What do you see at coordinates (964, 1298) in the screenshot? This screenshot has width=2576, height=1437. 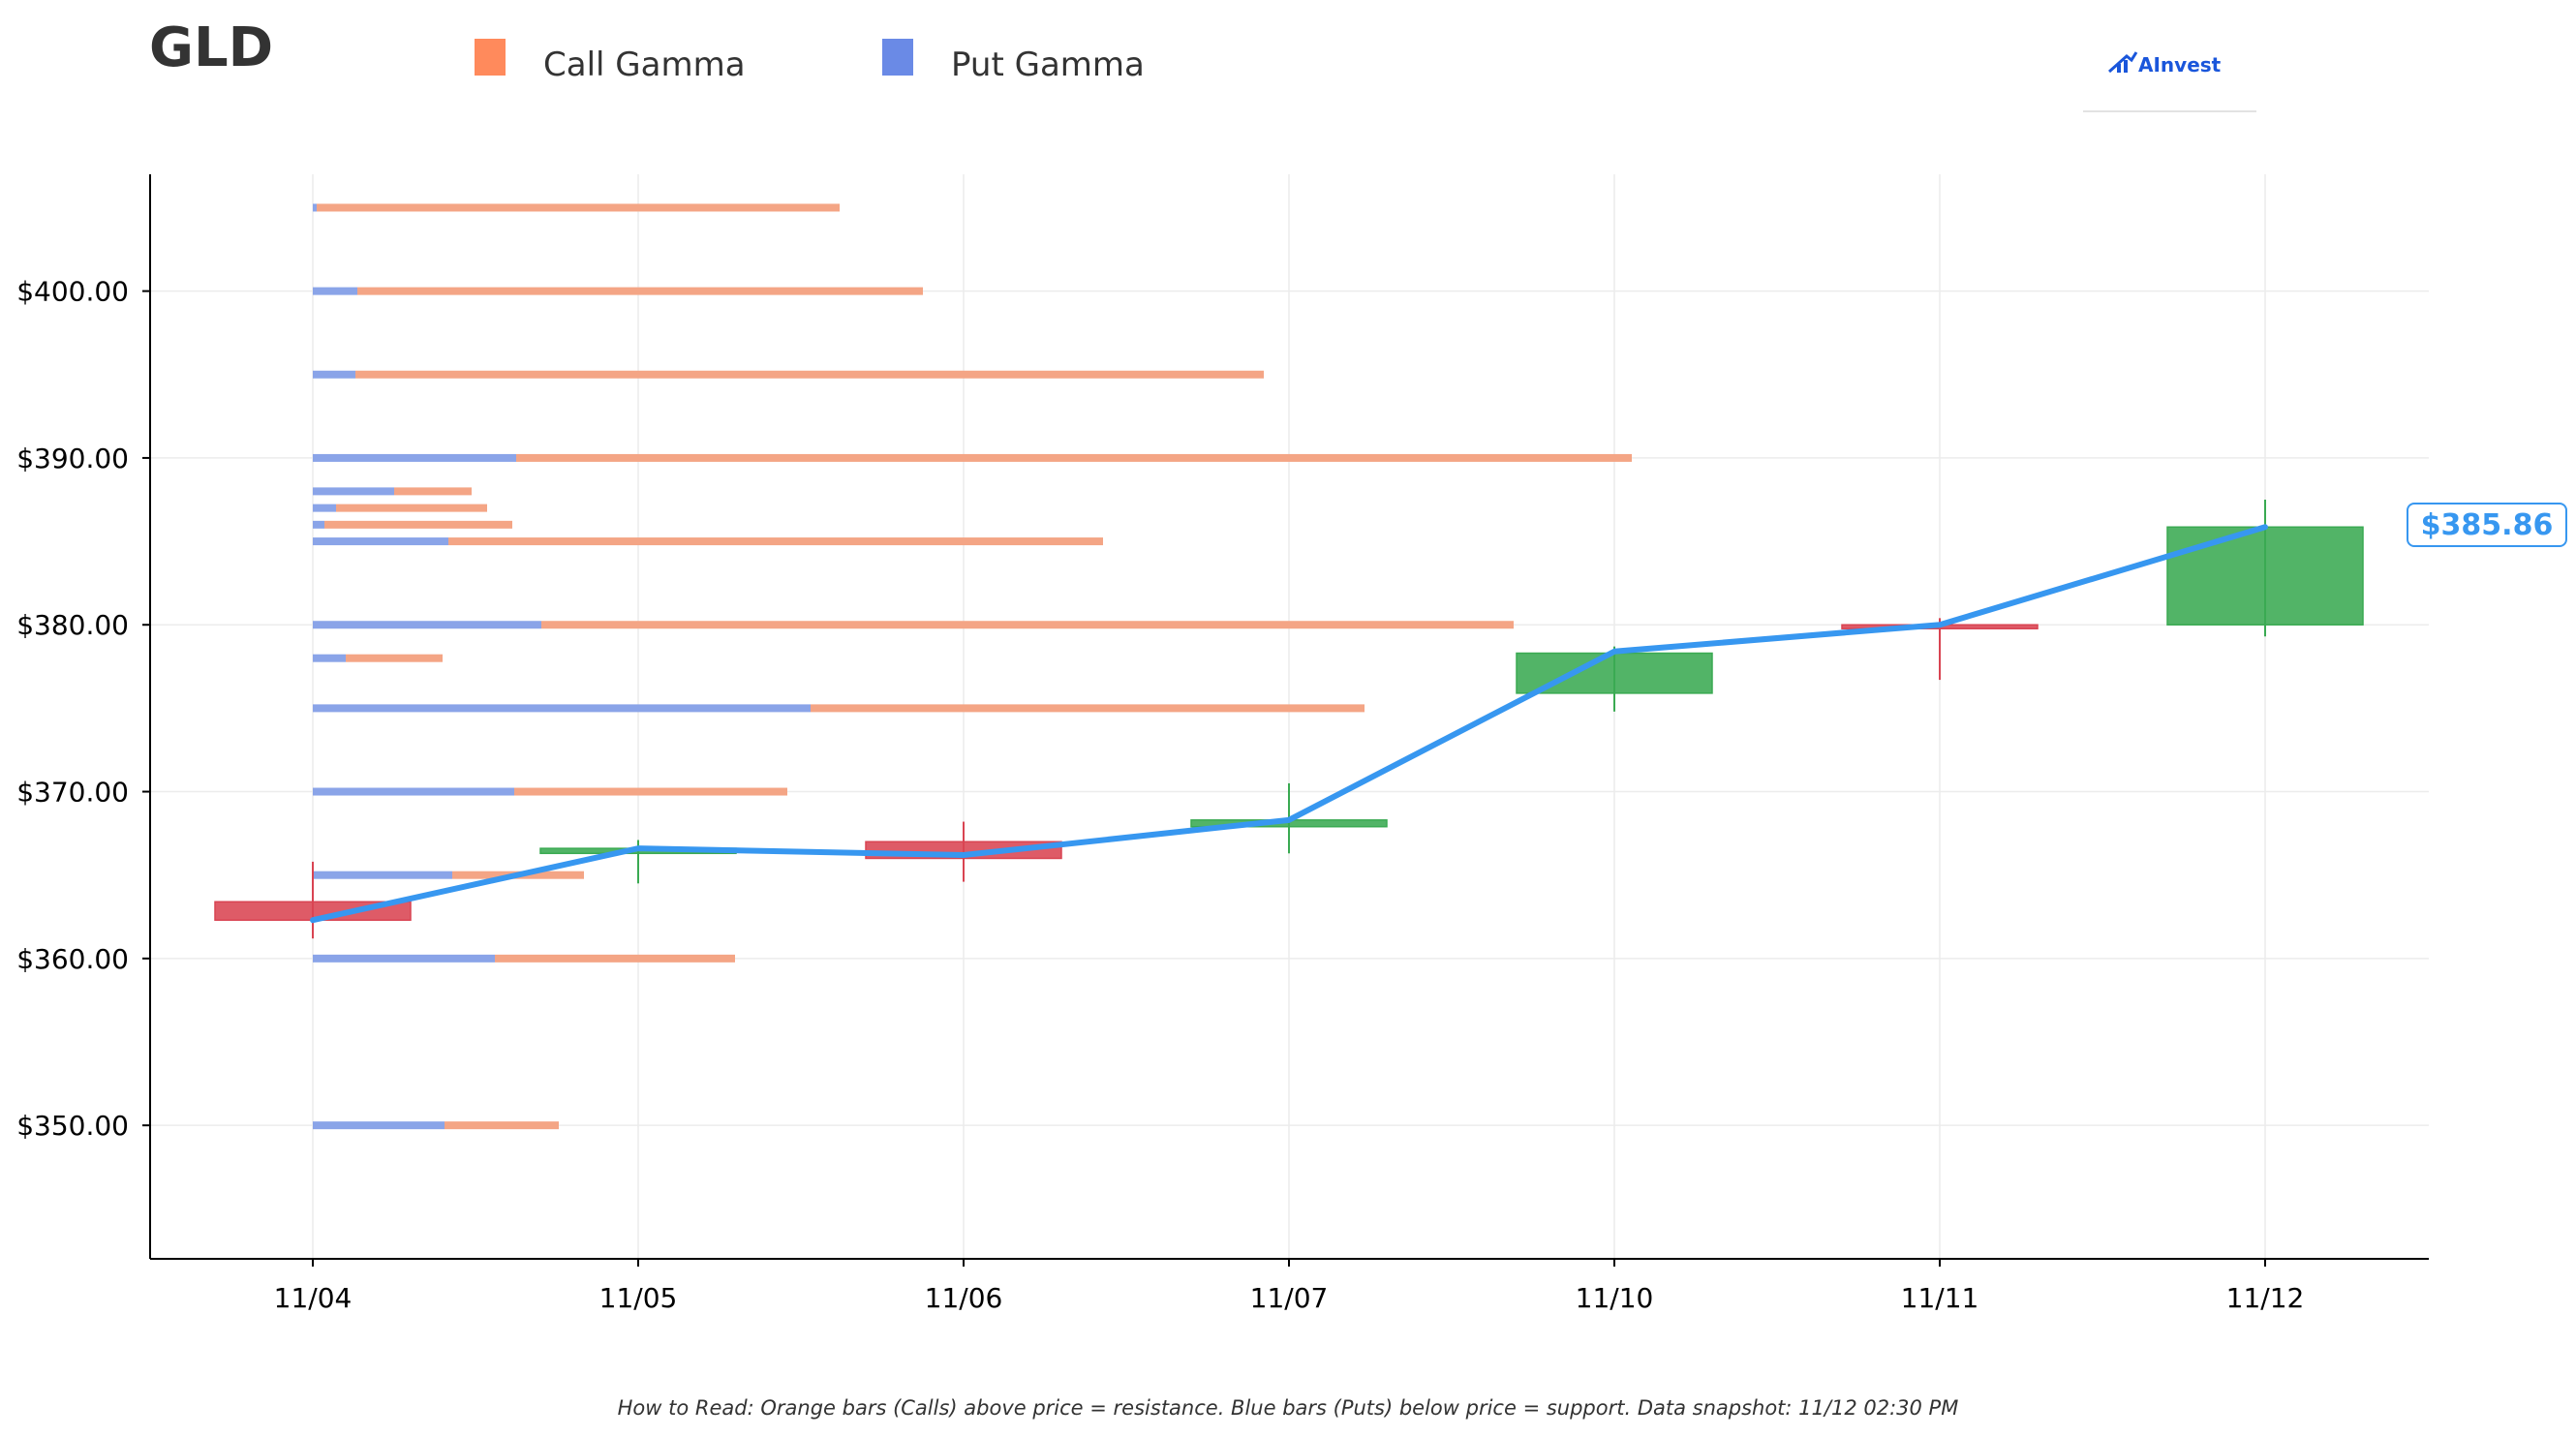 I see `x-tick-label: 11/06` at bounding box center [964, 1298].